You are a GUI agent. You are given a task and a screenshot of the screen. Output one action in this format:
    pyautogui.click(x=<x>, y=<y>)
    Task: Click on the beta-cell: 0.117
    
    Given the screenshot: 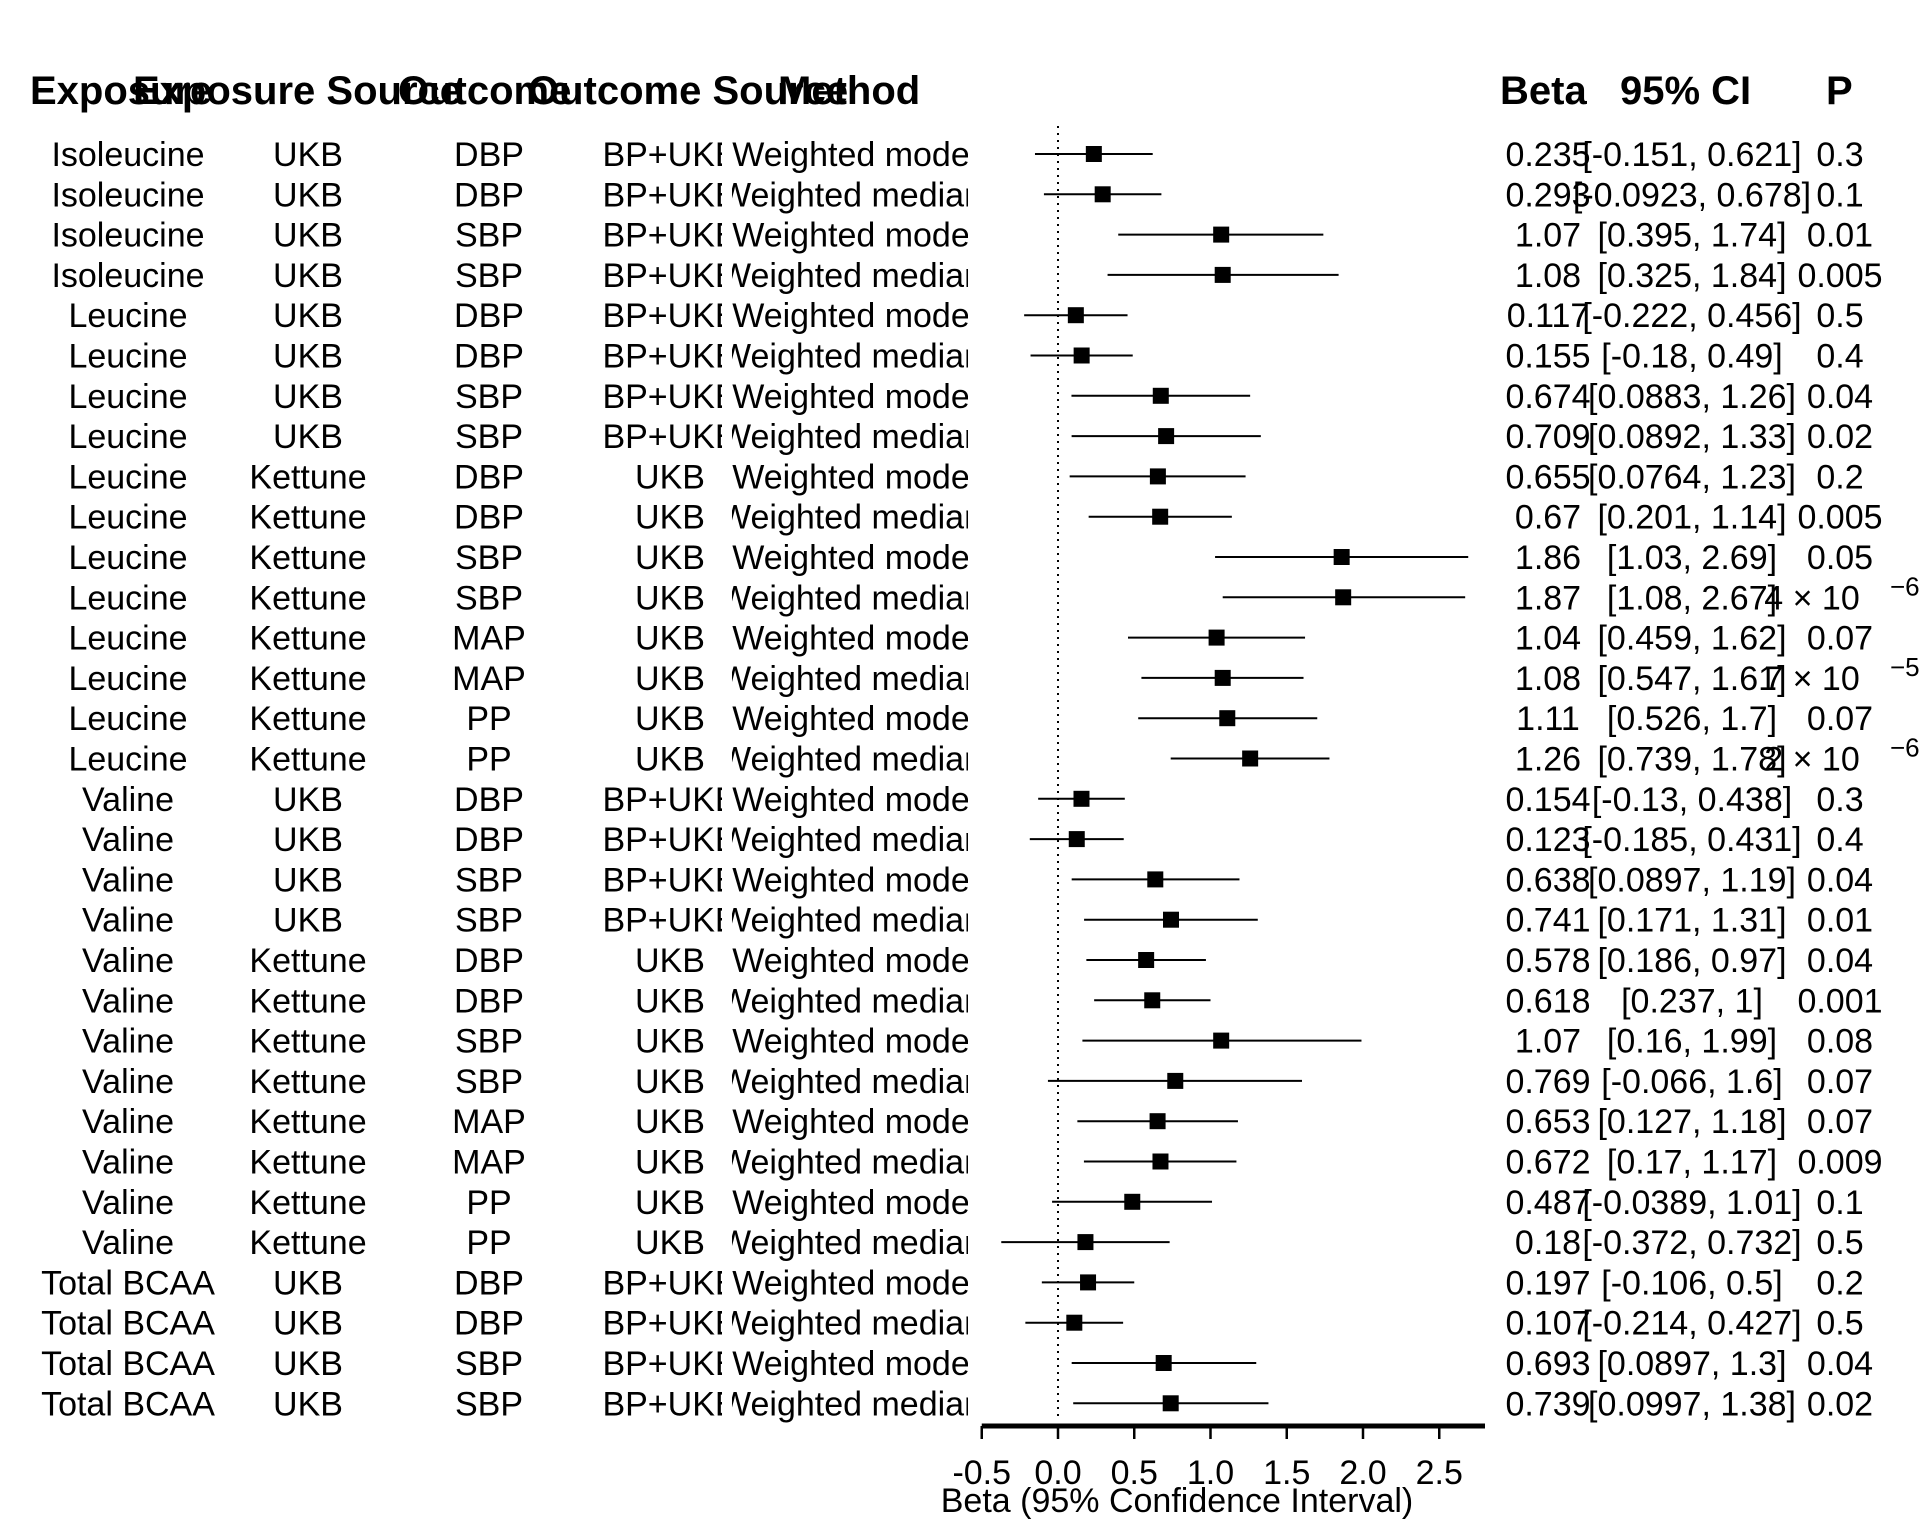 What is the action you would take?
    pyautogui.click(x=1548, y=316)
    